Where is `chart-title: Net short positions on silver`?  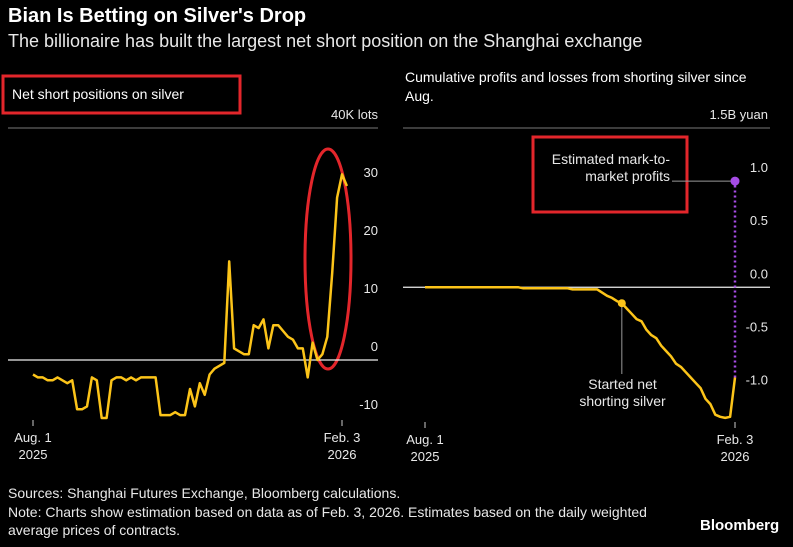 chart-title: Net short positions on silver is located at coordinates (98, 94).